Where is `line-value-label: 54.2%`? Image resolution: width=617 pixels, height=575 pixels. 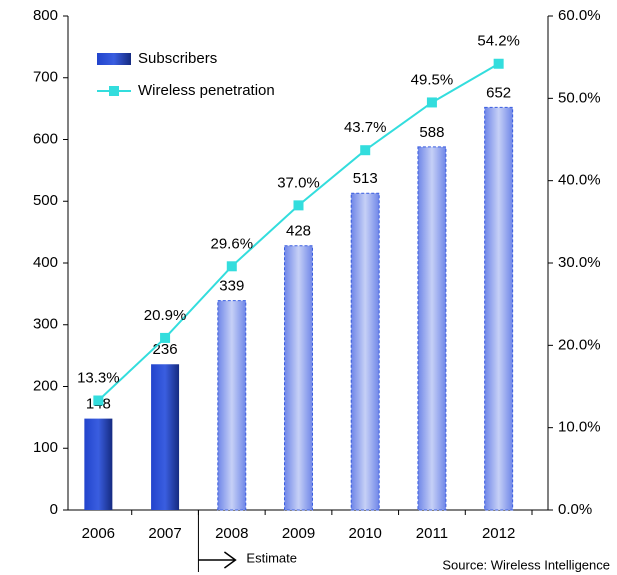 line-value-label: 54.2% is located at coordinates (498, 41).